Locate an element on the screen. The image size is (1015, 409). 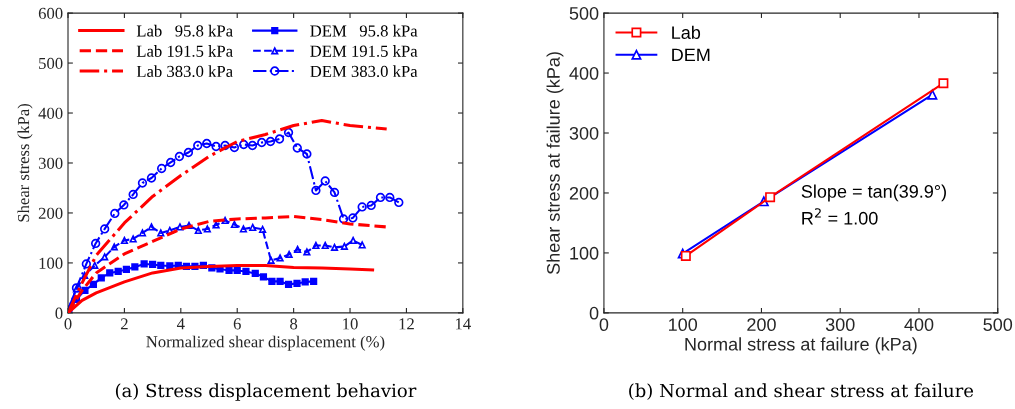
y-axis-title: Shear stress (kPa) is located at coordinates (25, 163).